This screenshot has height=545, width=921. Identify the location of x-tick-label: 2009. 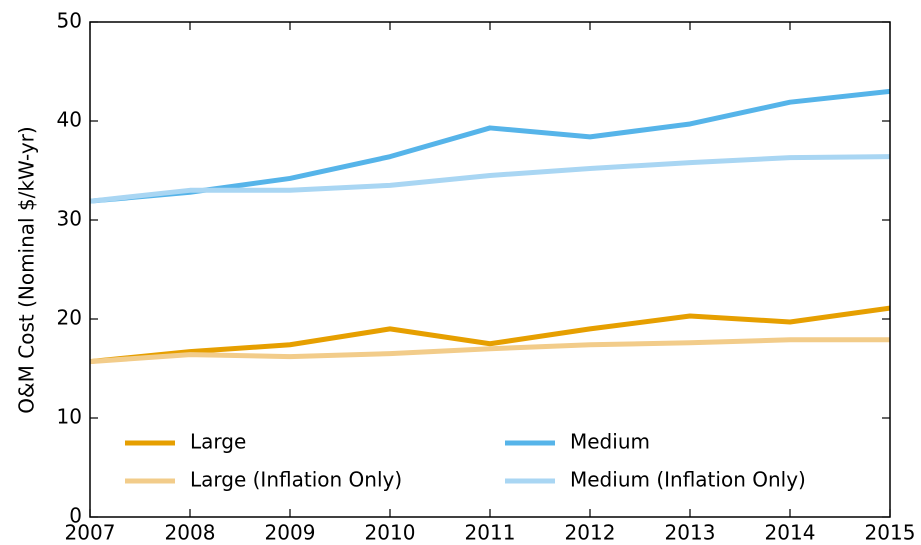
(290, 533).